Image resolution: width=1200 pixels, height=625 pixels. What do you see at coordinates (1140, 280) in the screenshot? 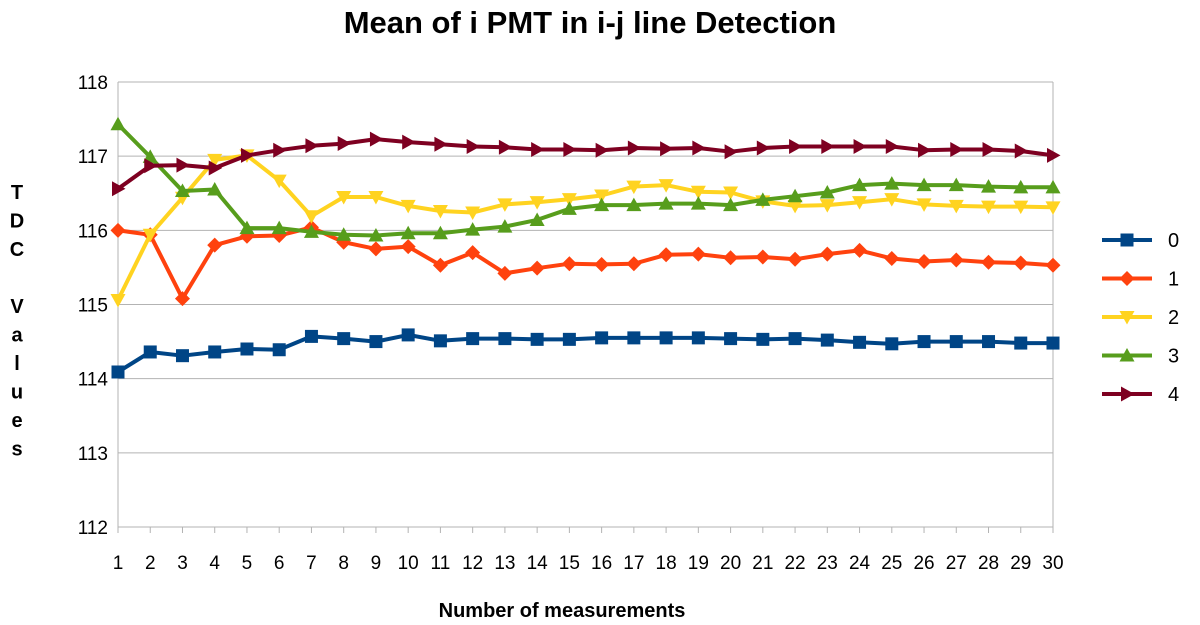
I see `legend-item-1: 1` at bounding box center [1140, 280].